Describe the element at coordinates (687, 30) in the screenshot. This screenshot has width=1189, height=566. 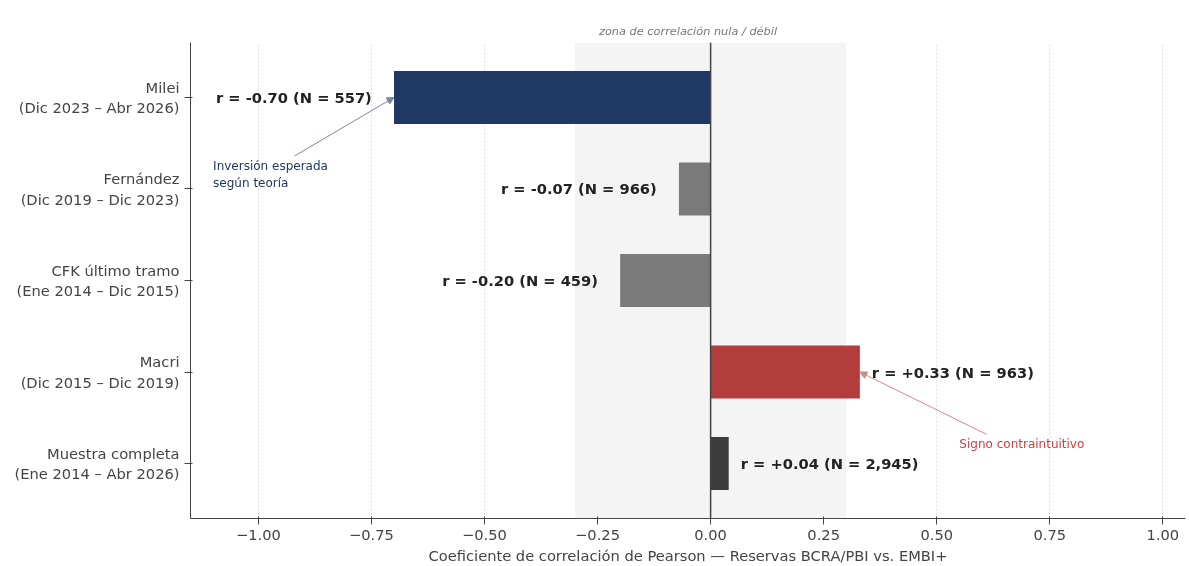
I see `band-label: zona de correlación nula / débil` at that location.